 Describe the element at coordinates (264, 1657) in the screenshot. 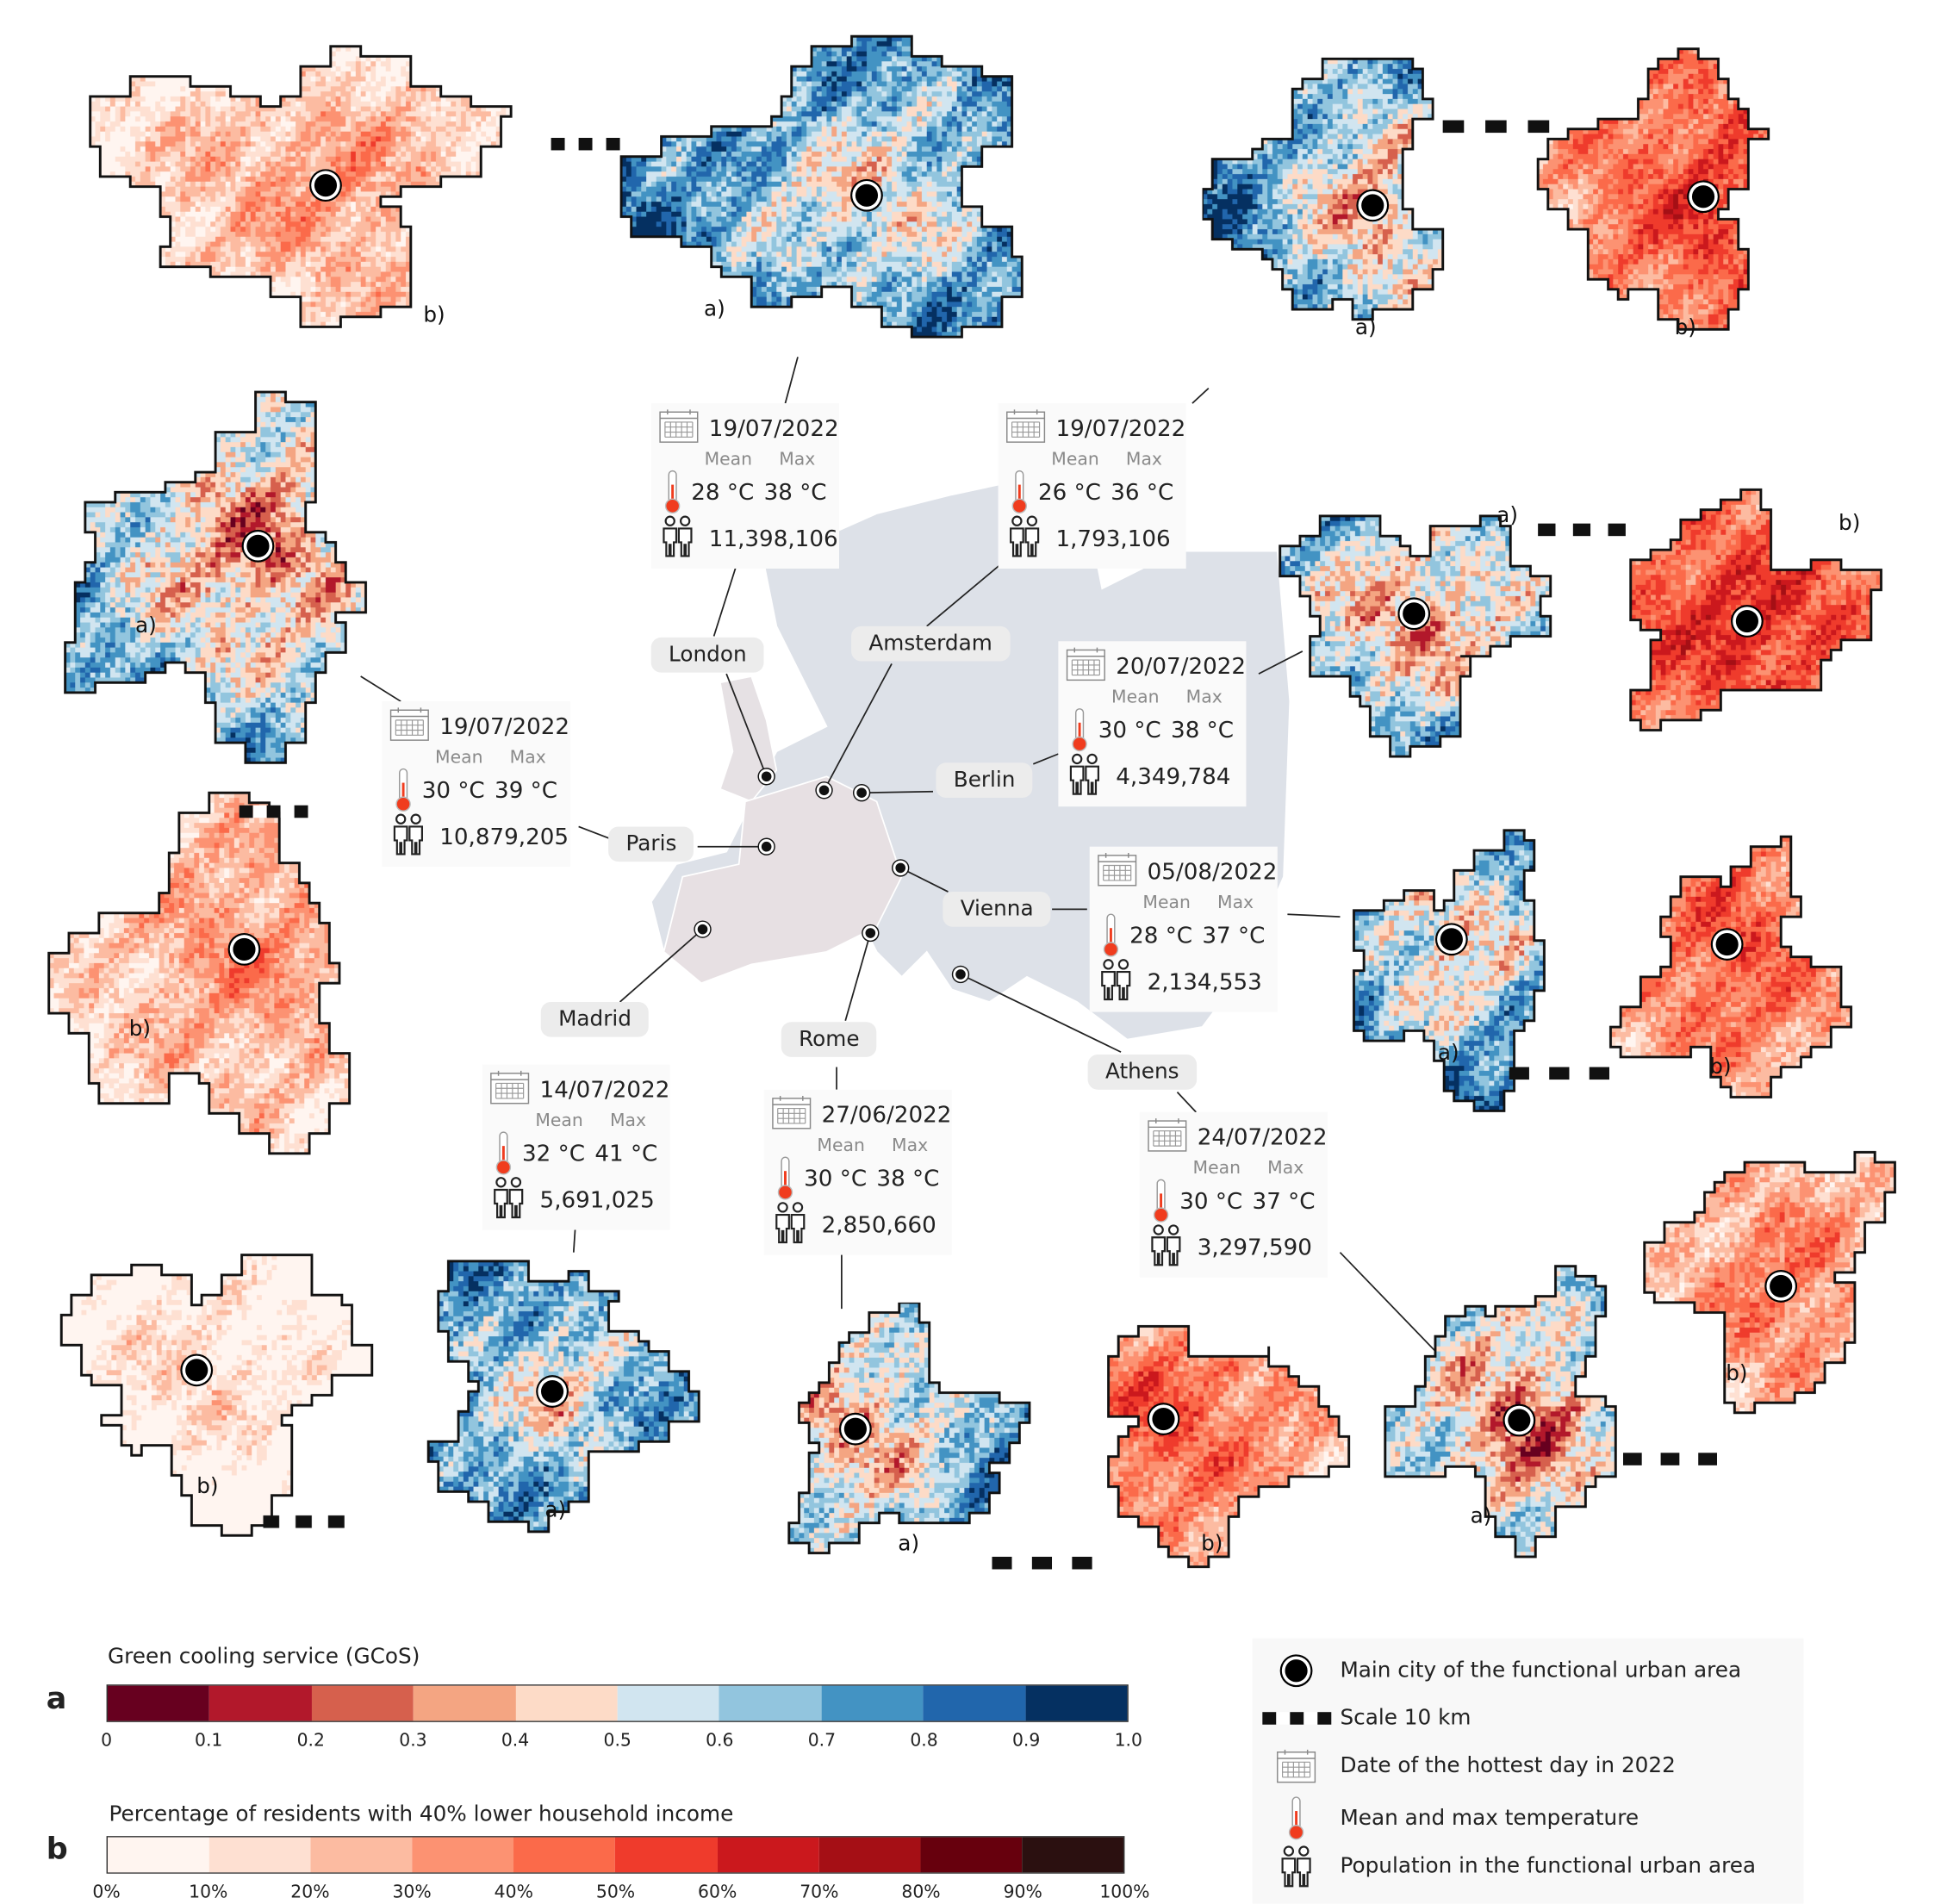

I see `gcos-legend-title: Green cooling service (GCoS)` at that location.